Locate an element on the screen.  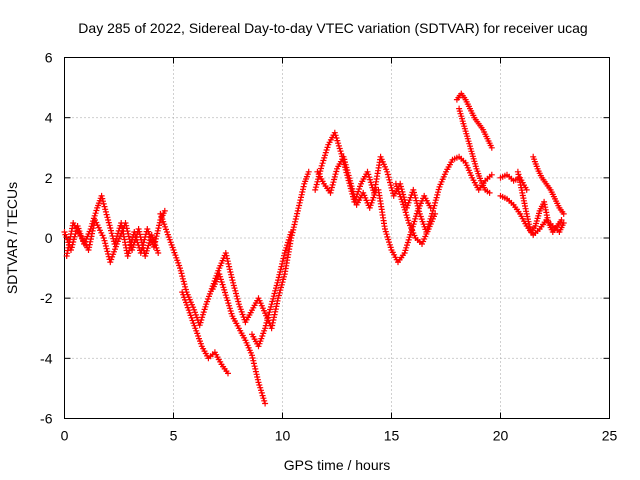
x-tick-labels: 0 5 10 15 20 25 is located at coordinates (339, 436).